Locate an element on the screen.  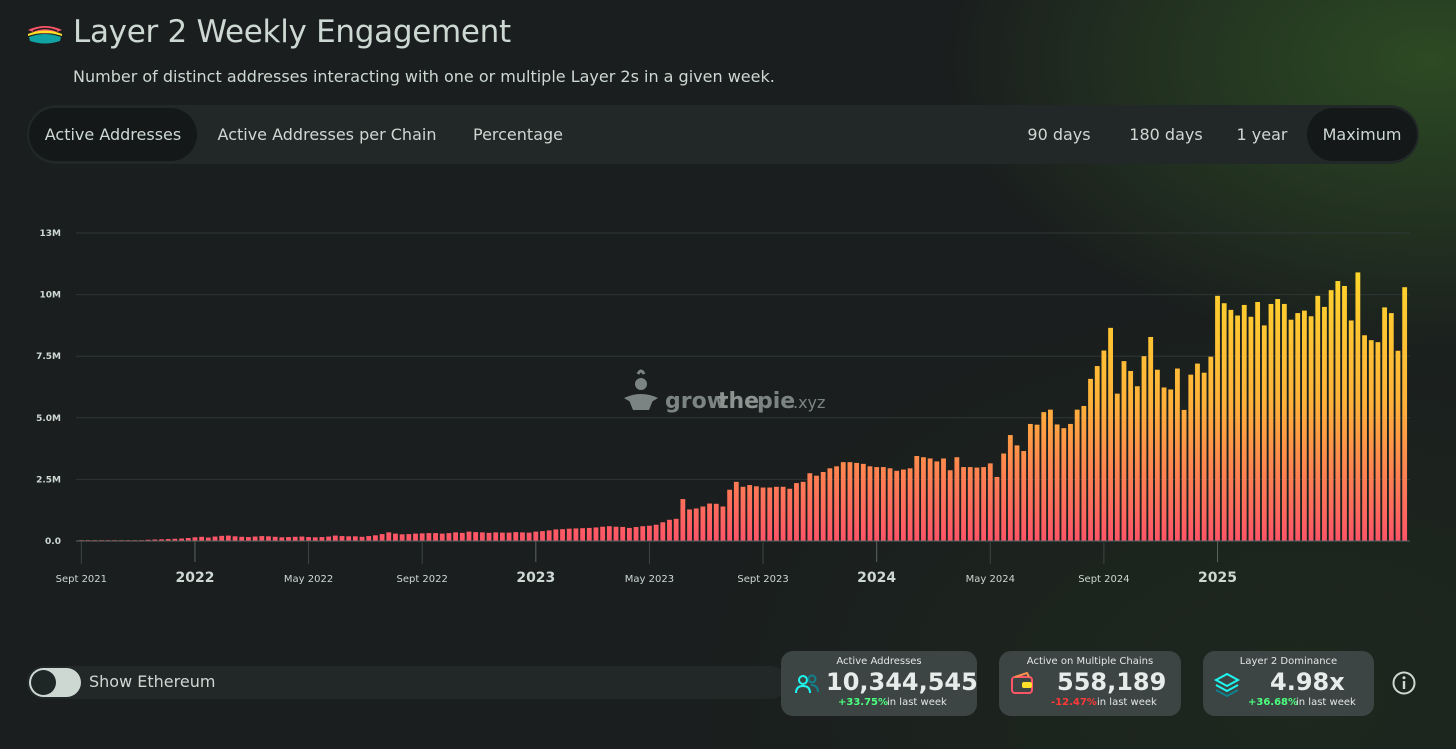
tab-90-days: 90 days is located at coordinates (1059, 134).